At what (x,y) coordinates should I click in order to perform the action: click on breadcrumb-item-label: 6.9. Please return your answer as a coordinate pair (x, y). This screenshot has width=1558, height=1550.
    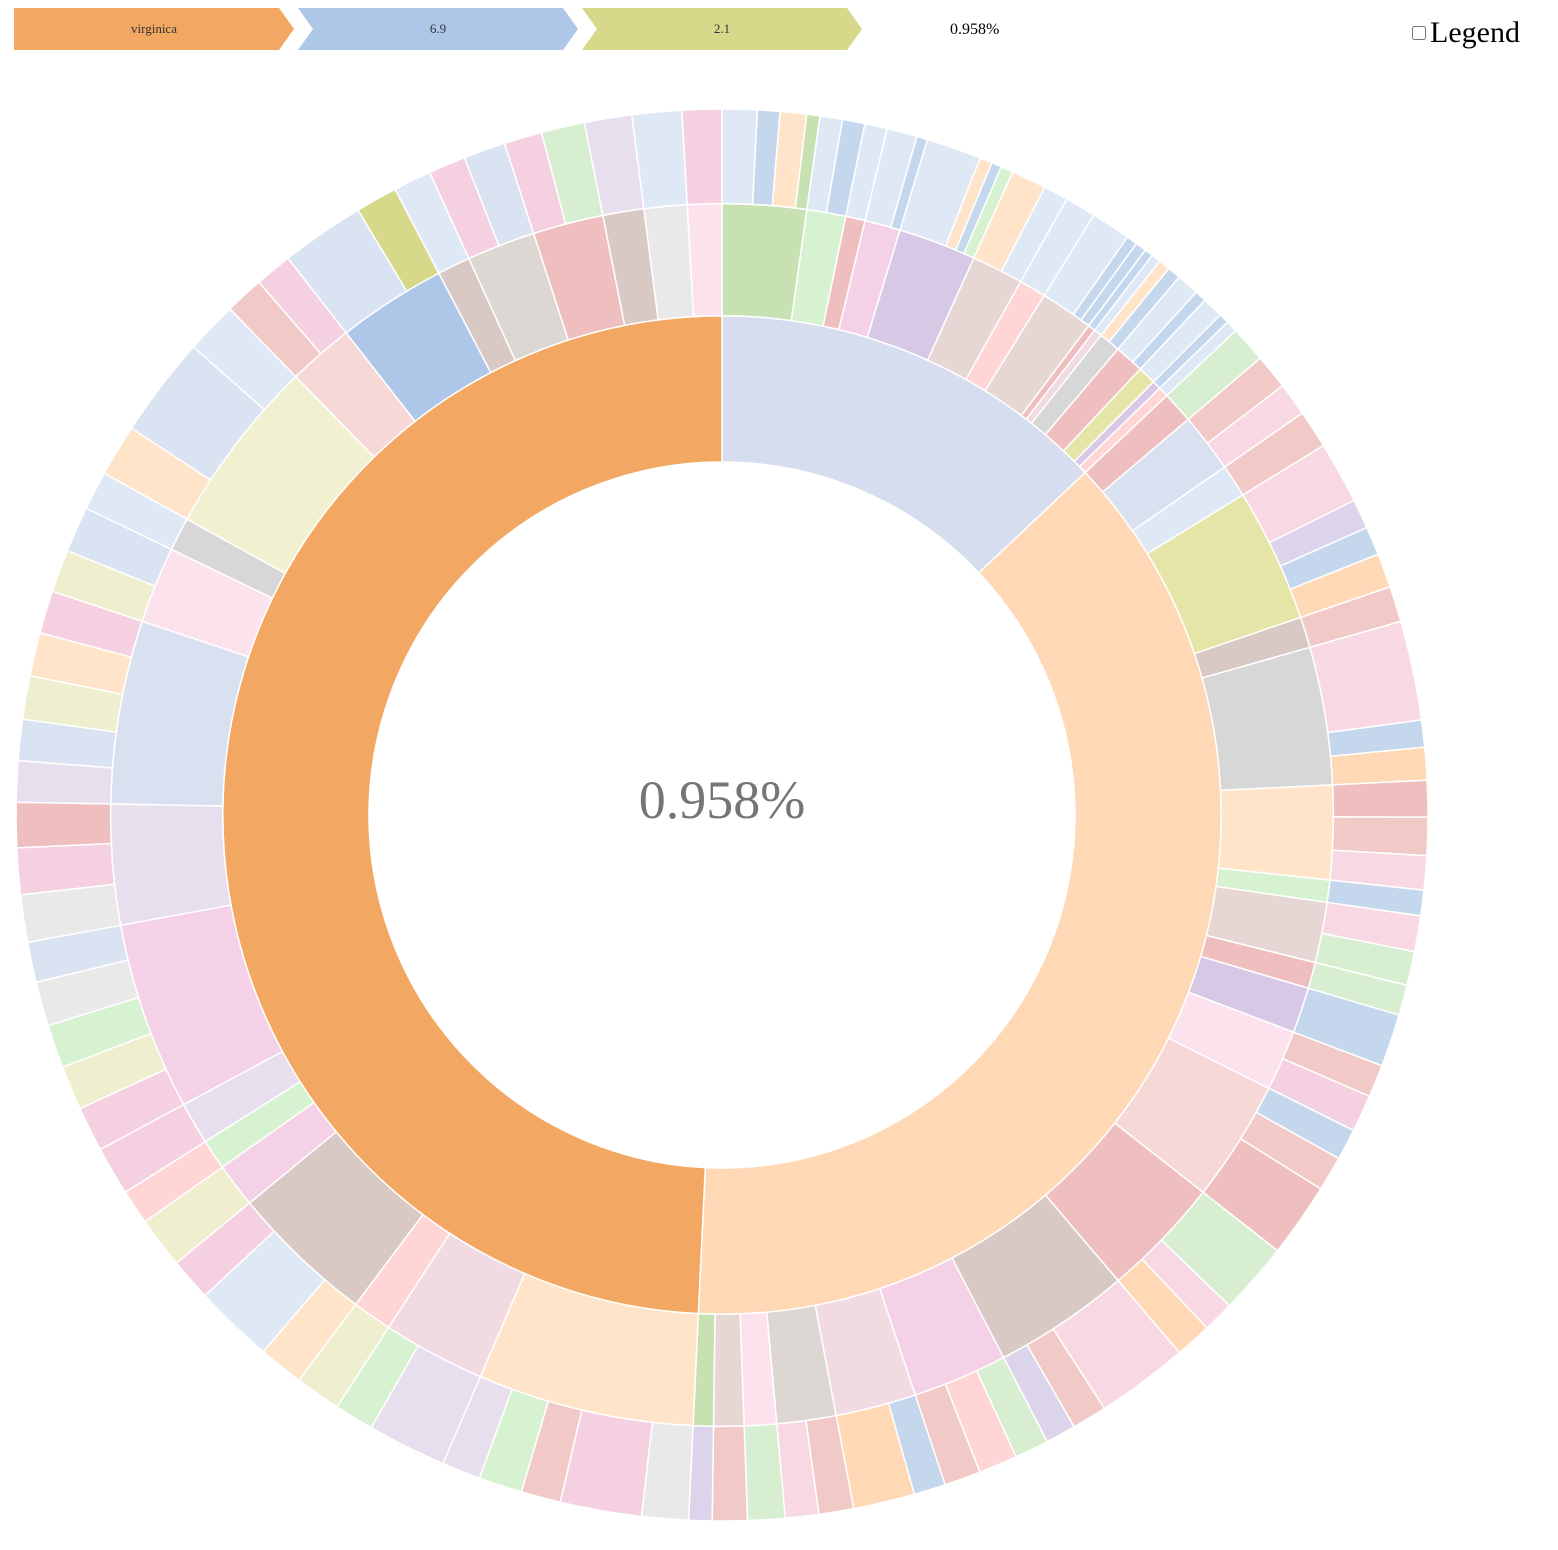
    Looking at the image, I should click on (438, 28).